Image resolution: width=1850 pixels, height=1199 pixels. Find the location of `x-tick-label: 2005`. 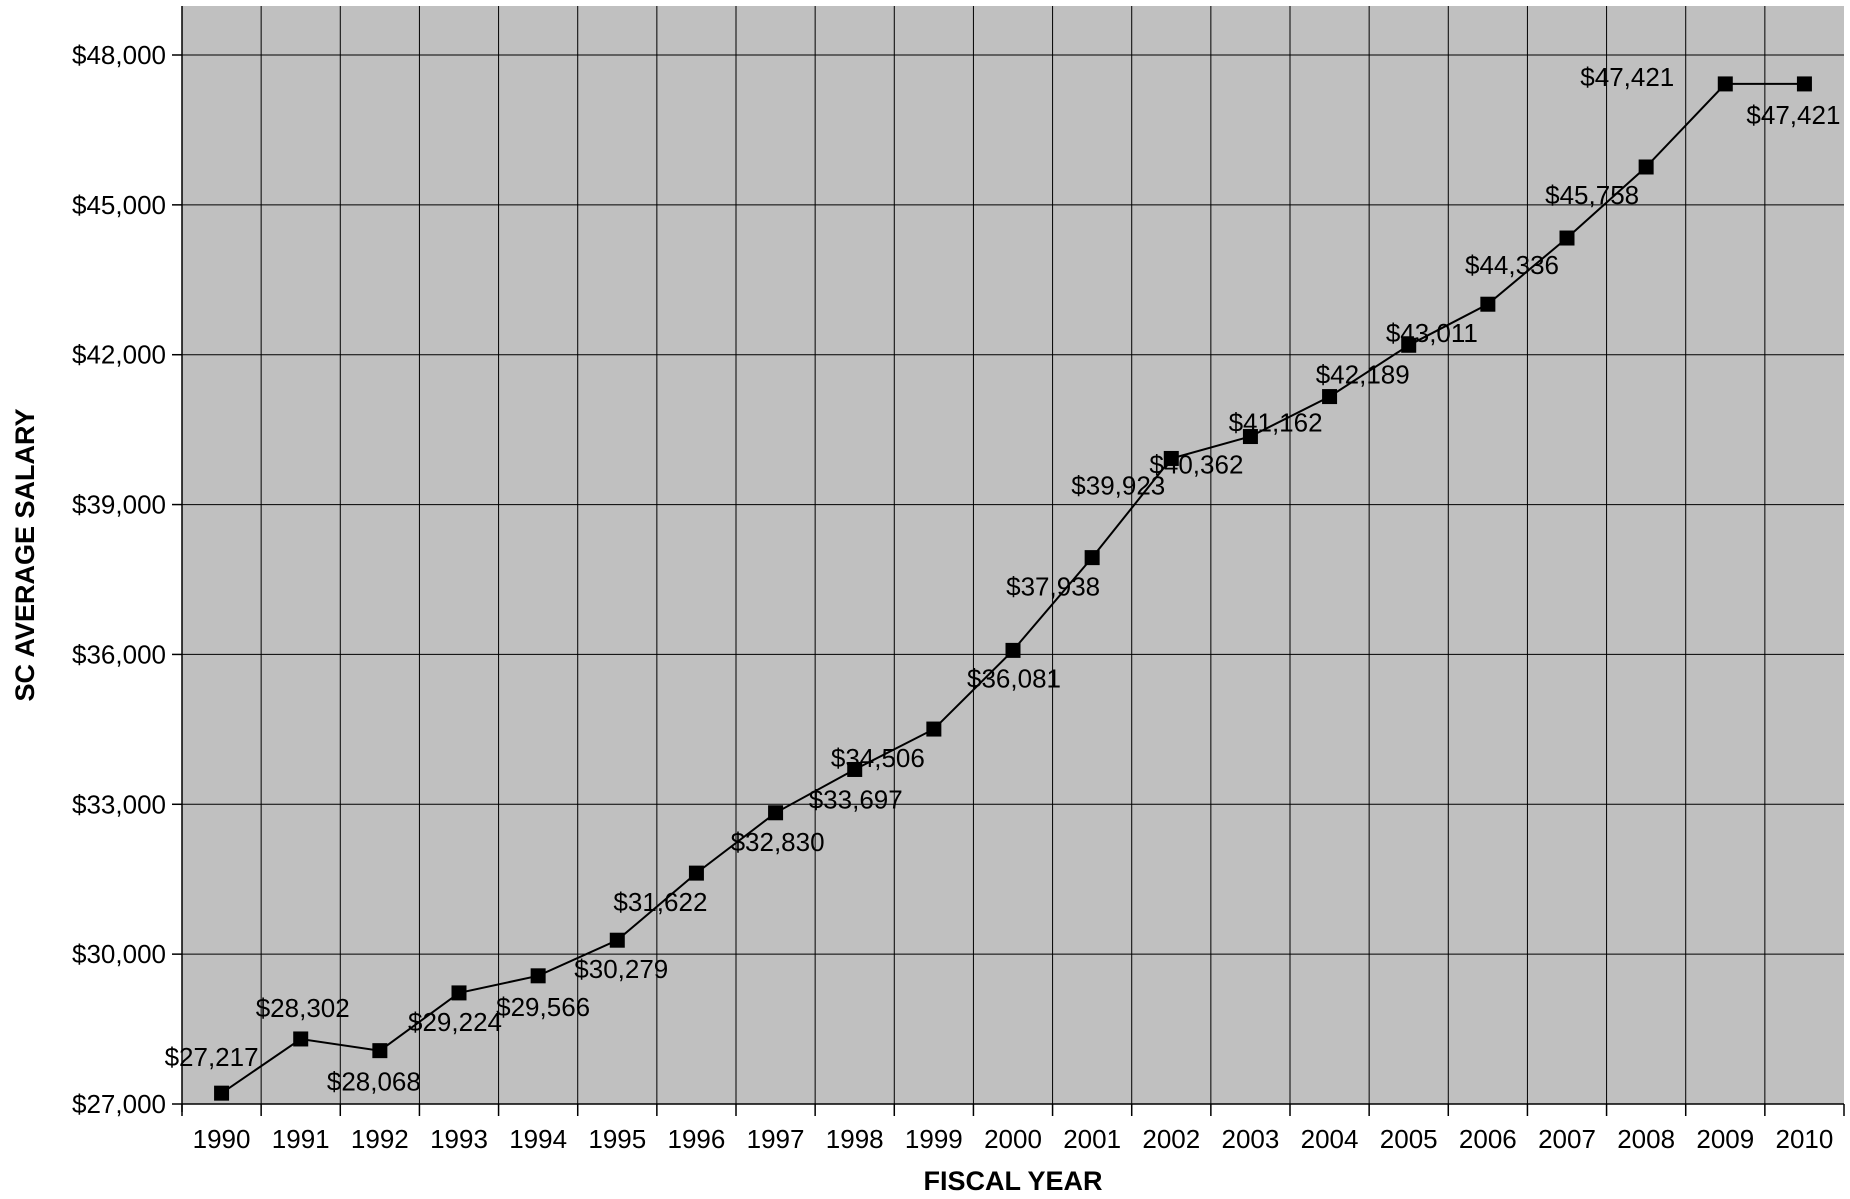

x-tick-label: 2005 is located at coordinates (1409, 1139).